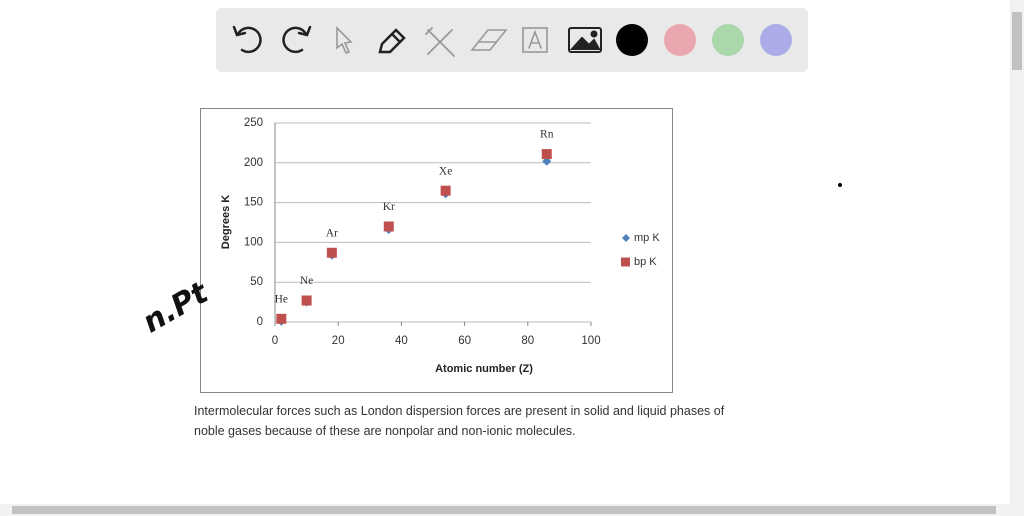  Describe the element at coordinates (338, 341) in the screenshot. I see `x-tick-label: 20` at that location.